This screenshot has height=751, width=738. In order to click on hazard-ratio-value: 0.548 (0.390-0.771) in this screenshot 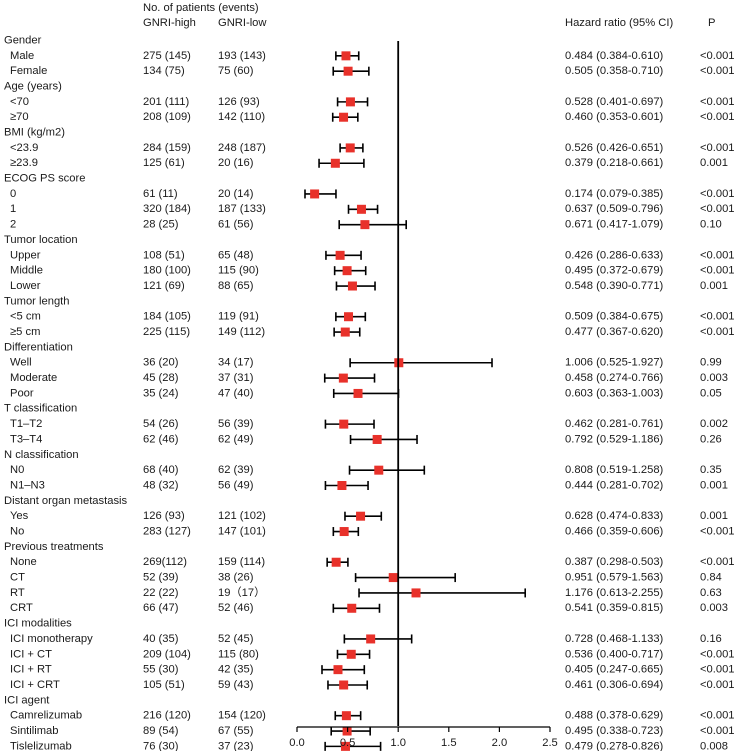, I will do `click(614, 286)`.